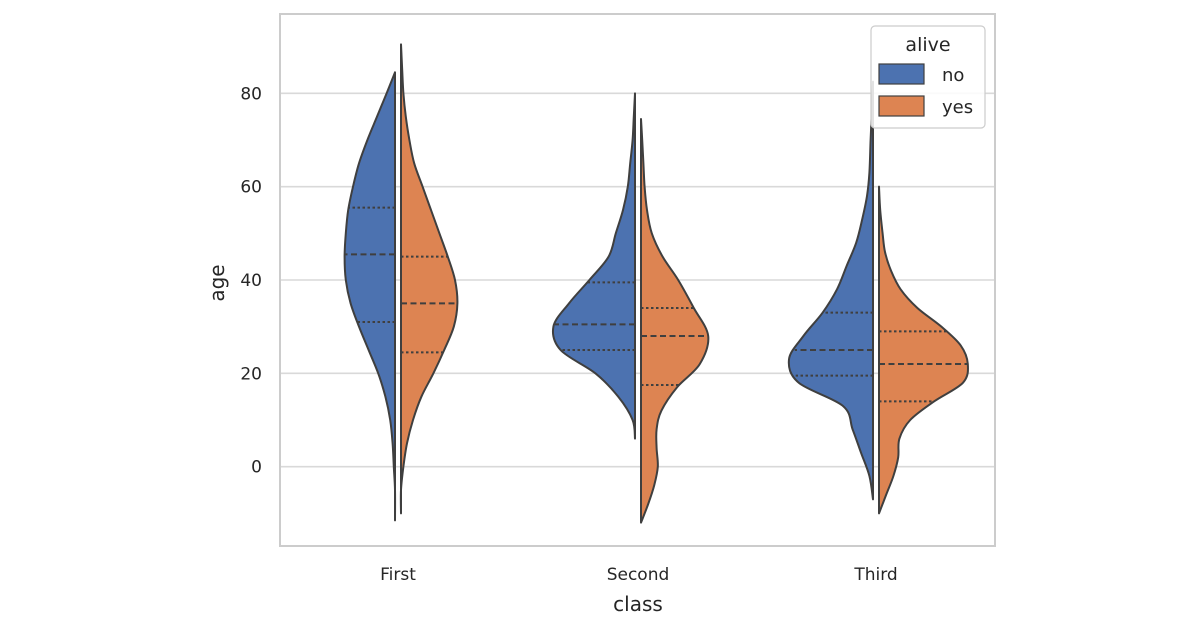  Describe the element at coordinates (875, 575) in the screenshot. I see `x-tick-label: Third` at that location.